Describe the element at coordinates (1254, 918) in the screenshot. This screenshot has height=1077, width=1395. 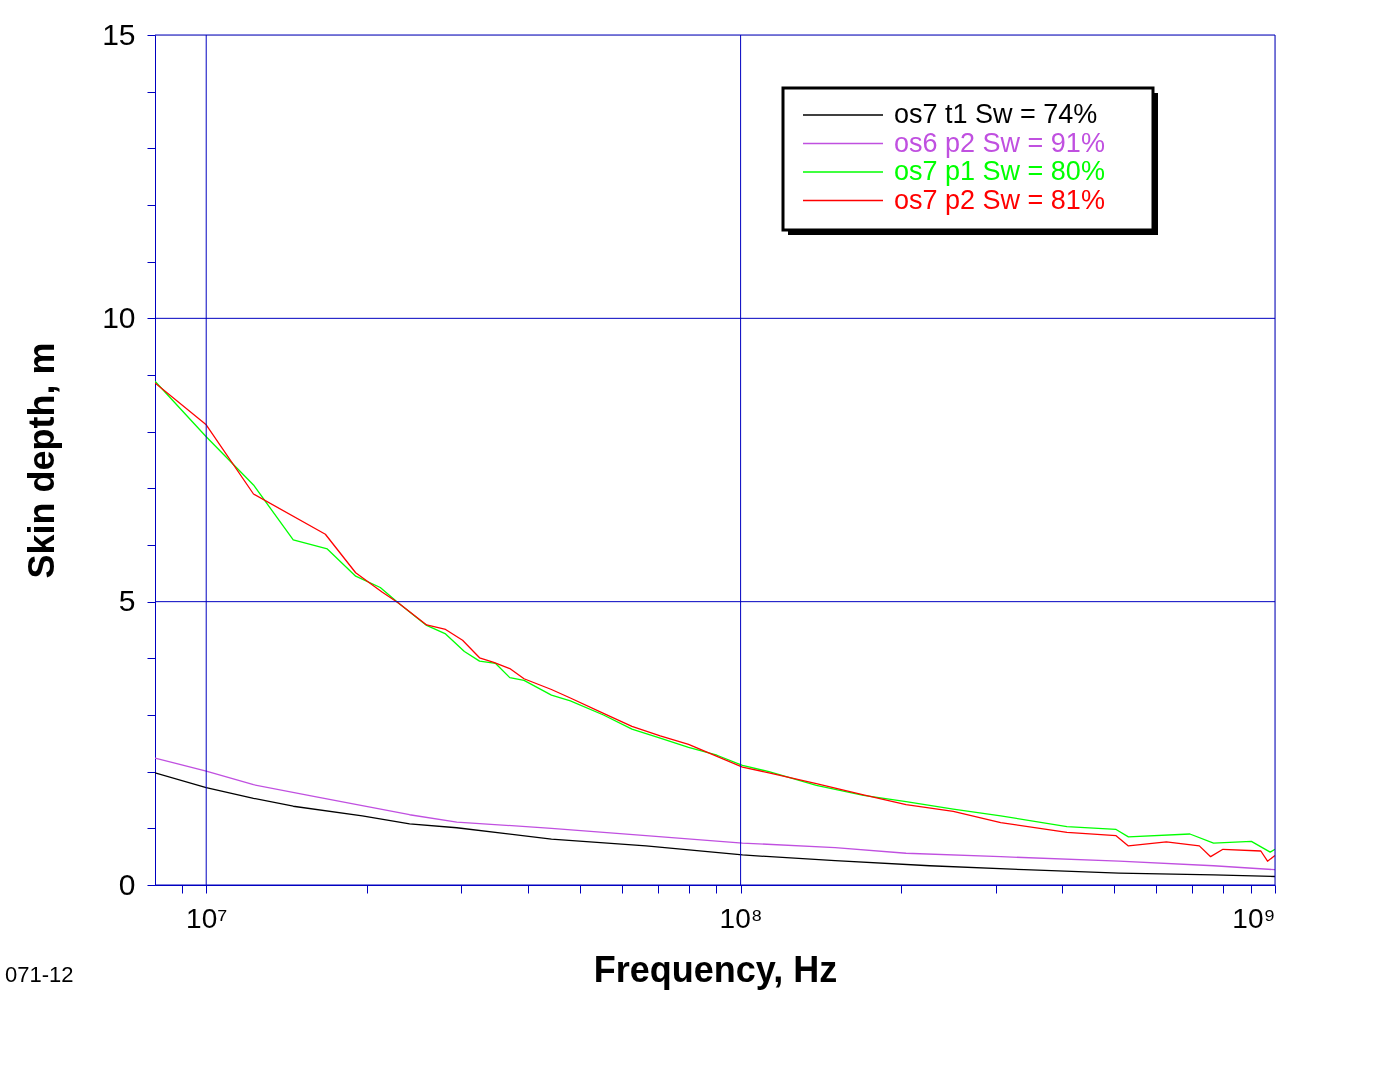
I see `x-tick-label: 10⁹` at that location.